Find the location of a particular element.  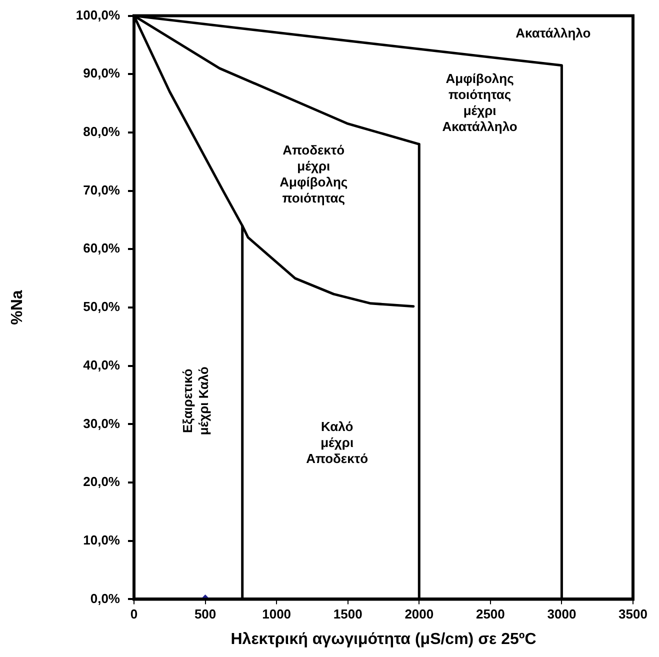

x-tick-label: 2500 is located at coordinates (490, 614).